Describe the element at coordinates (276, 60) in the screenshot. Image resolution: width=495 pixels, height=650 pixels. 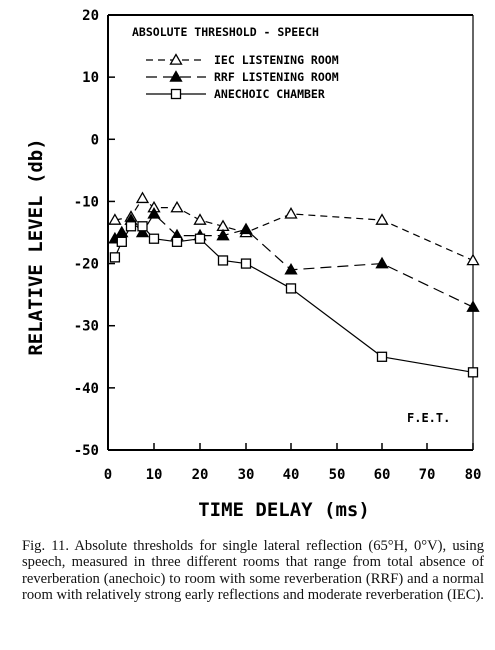
I see `legend-label: IEC LISTENING ROOM` at that location.